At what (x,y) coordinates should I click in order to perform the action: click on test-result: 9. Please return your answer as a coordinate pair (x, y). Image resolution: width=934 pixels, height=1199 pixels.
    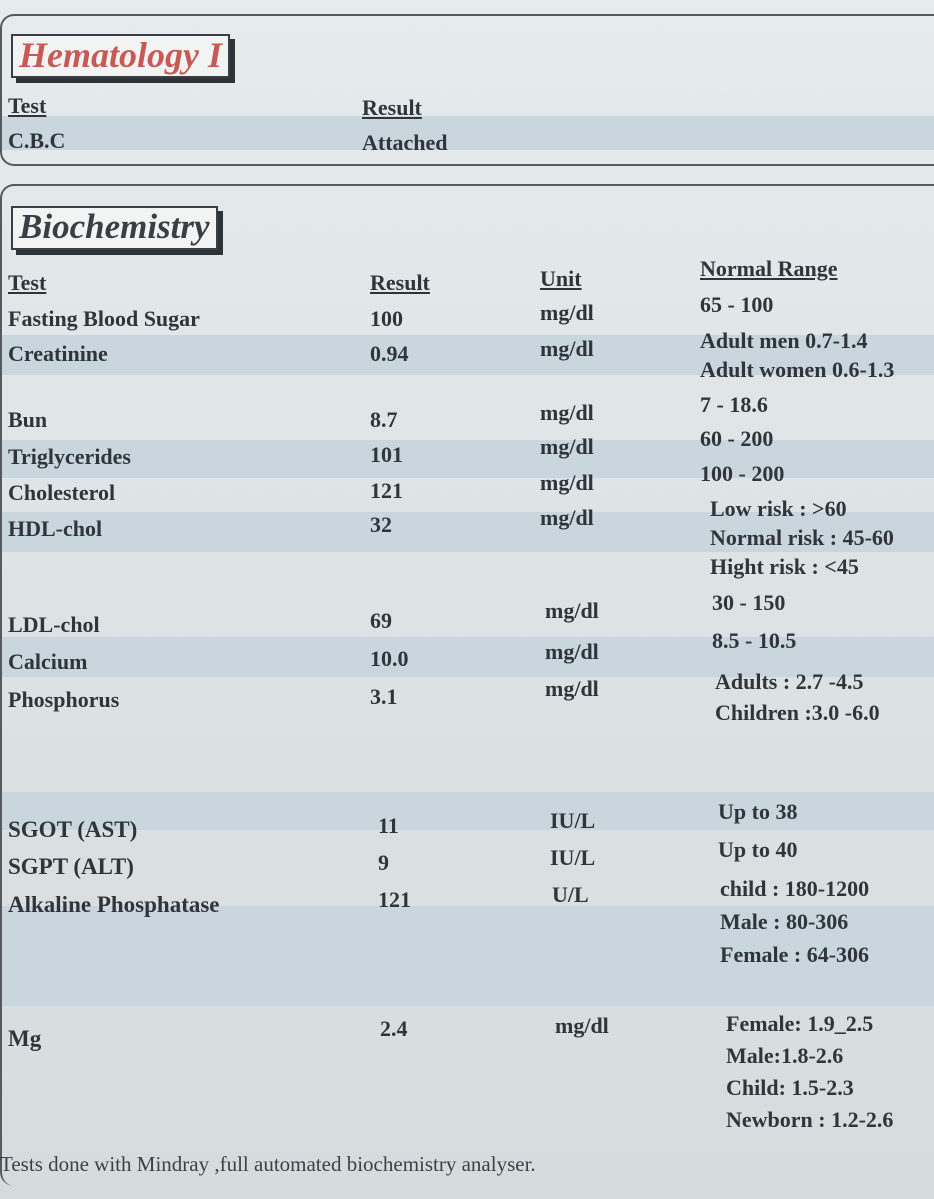
    Looking at the image, I should click on (383, 862).